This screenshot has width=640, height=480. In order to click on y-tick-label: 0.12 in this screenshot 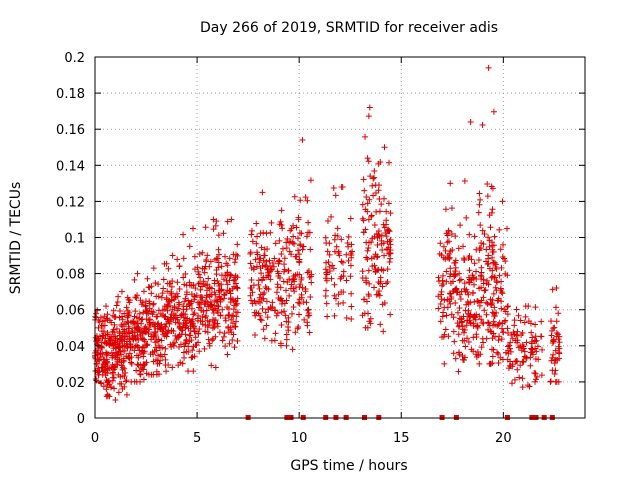, I will do `click(70, 202)`.